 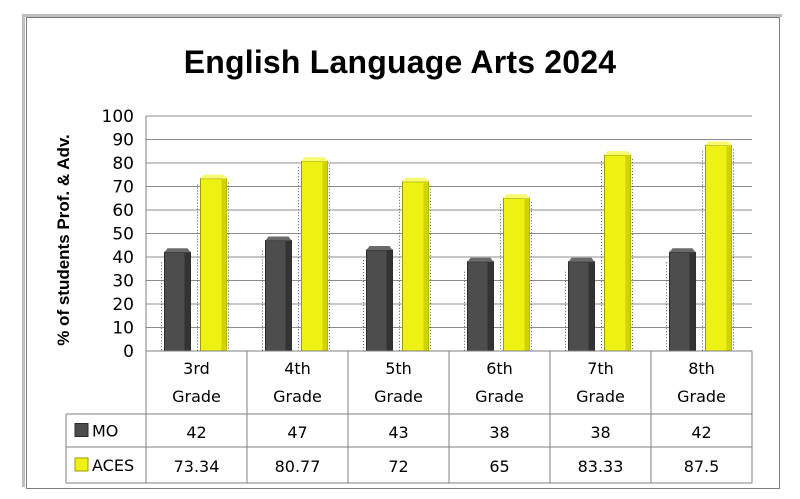 I want to click on x-tick-label: 4th, so click(x=297, y=368).